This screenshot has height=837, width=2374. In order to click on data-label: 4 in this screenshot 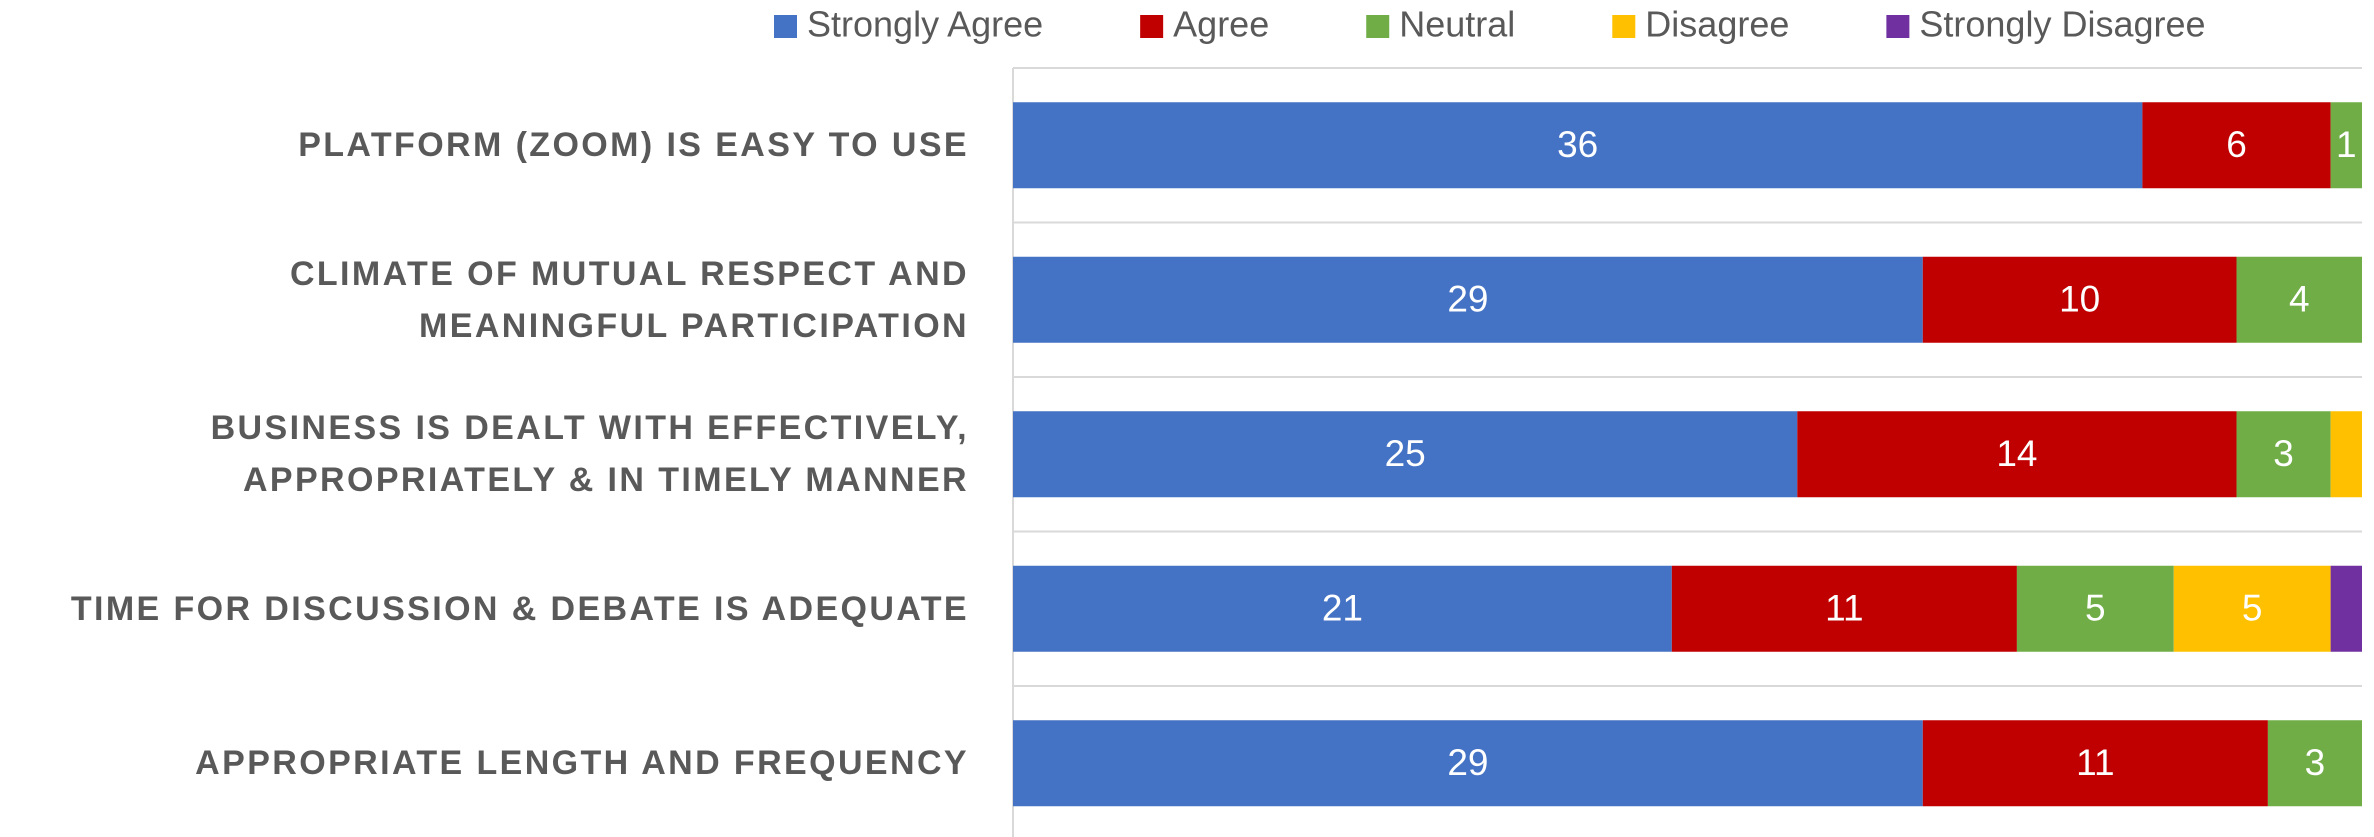, I will do `click(2299, 299)`.